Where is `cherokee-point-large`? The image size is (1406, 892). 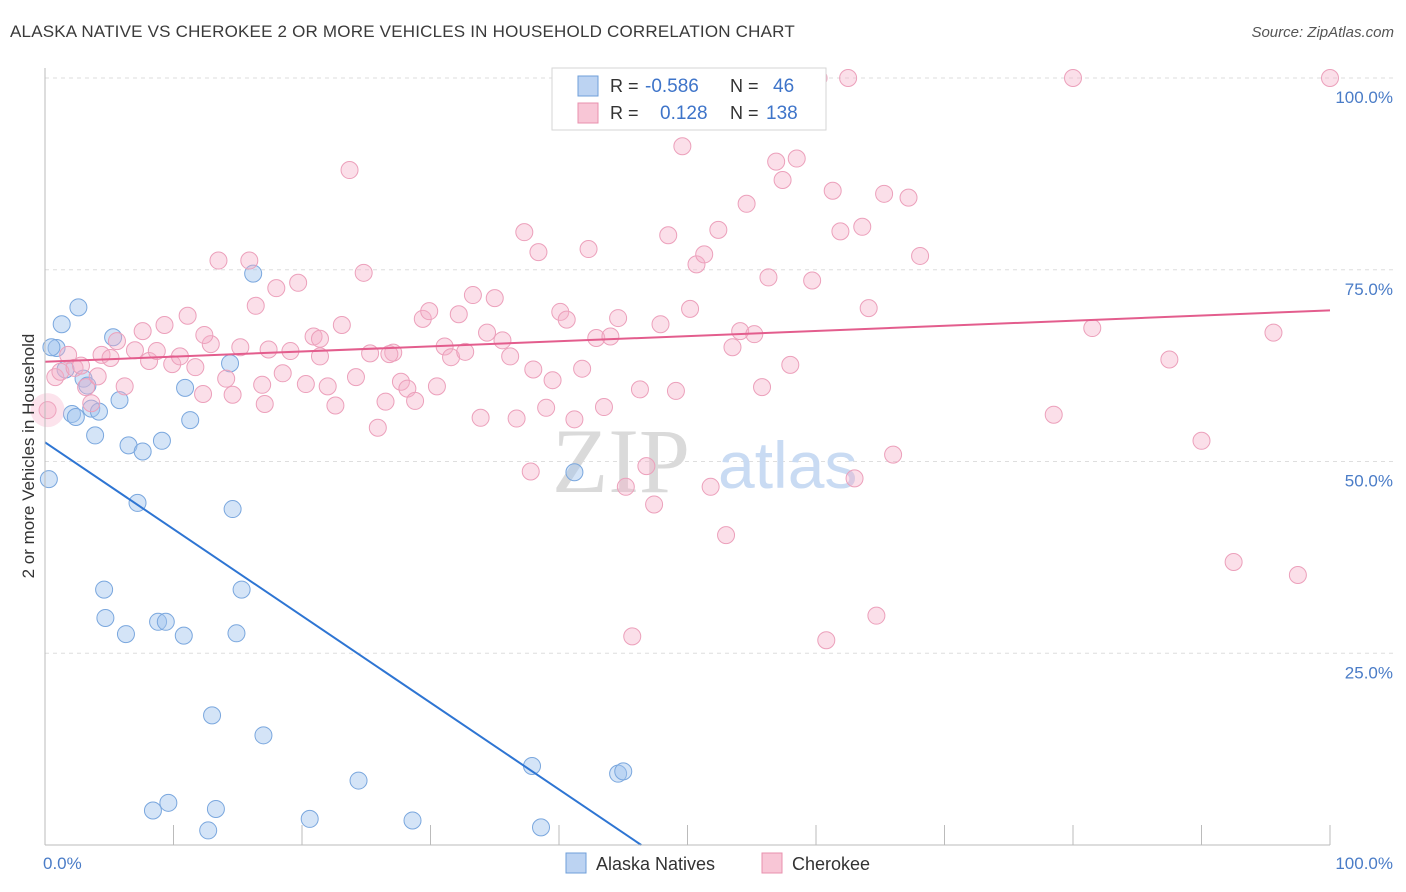
cherokee-point-large is located at coordinates (47, 410).